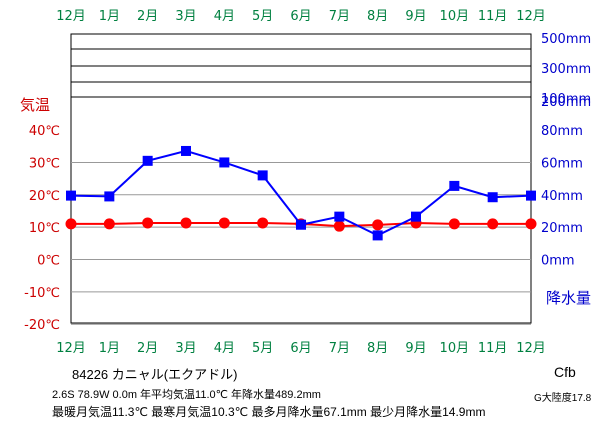 This screenshot has height=425, width=611. I want to click on precipitation-tick: 300mm, so click(566, 69).